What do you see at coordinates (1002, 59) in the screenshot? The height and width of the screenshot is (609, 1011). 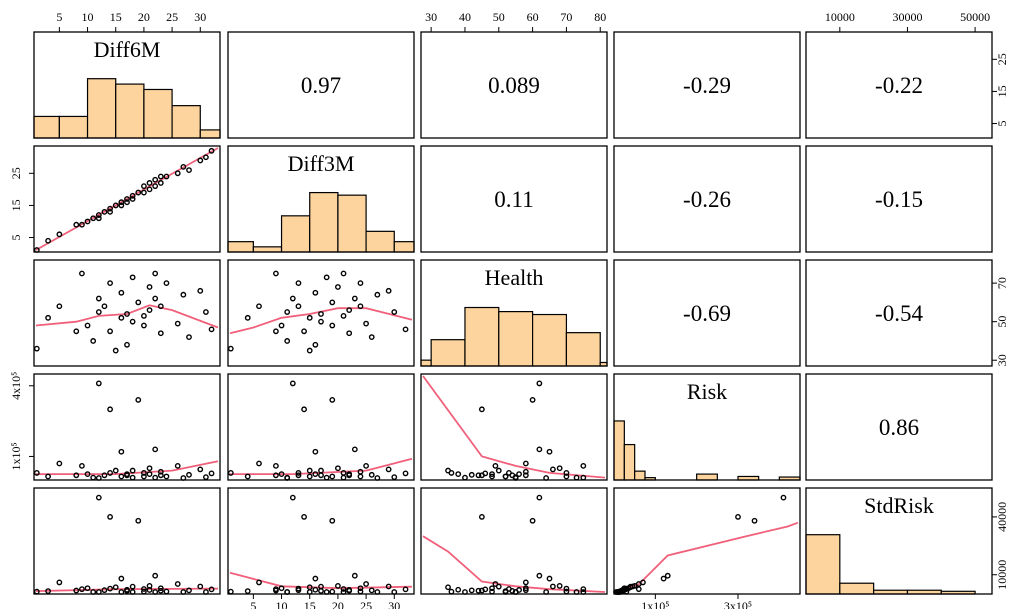 I see `tick-label-right-Diff6M-2: 25` at bounding box center [1002, 59].